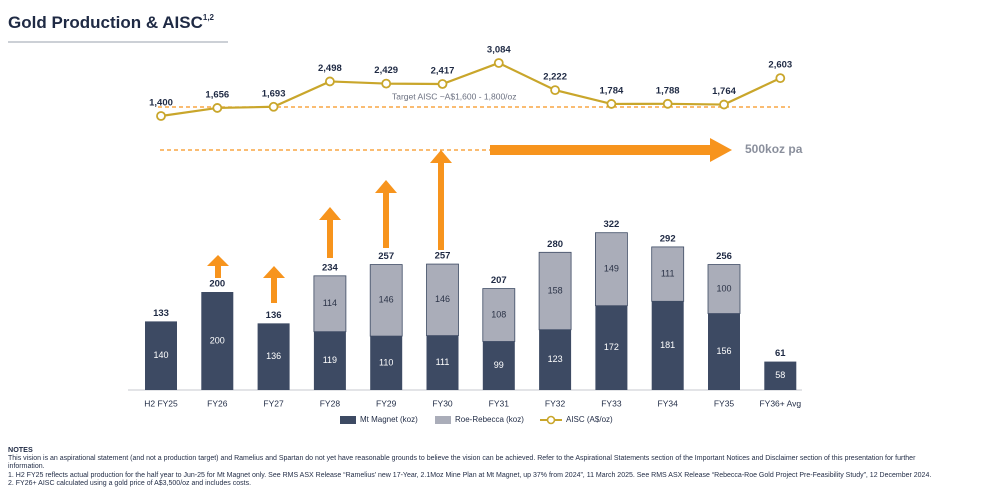 The height and width of the screenshot is (501, 1000). What do you see at coordinates (273, 356) in the screenshot?
I see `segment-label: 136` at bounding box center [273, 356].